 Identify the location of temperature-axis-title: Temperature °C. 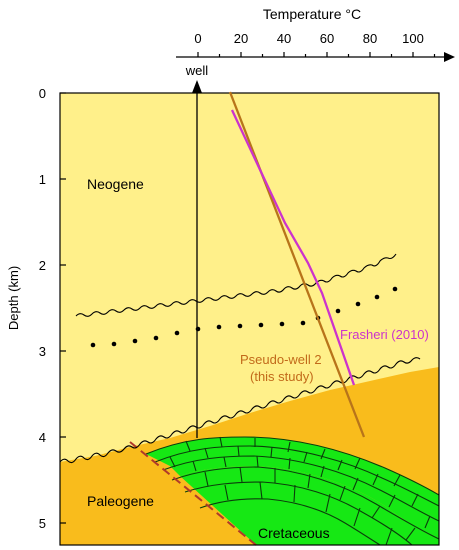
(312, 14).